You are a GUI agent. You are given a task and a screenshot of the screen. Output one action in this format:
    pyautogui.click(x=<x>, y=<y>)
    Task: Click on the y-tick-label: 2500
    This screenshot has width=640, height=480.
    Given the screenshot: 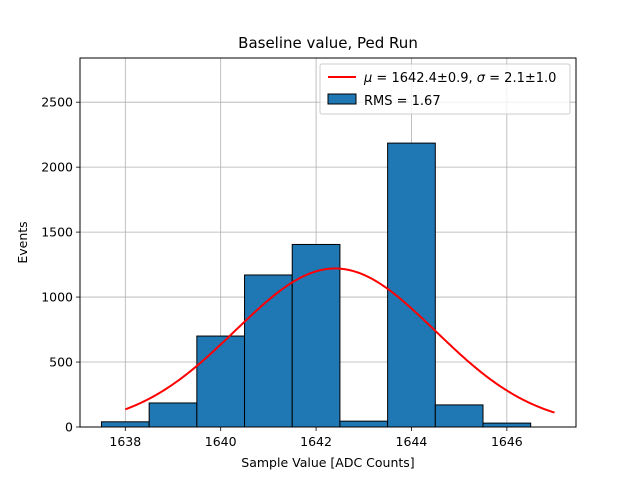 What is the action you would take?
    pyautogui.click(x=57, y=102)
    